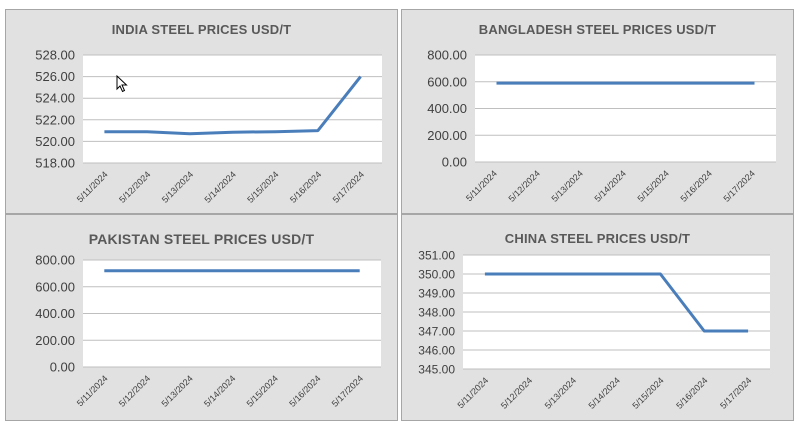  What do you see at coordinates (436, 275) in the screenshot?
I see `y-tick-label: 350.00` at bounding box center [436, 275].